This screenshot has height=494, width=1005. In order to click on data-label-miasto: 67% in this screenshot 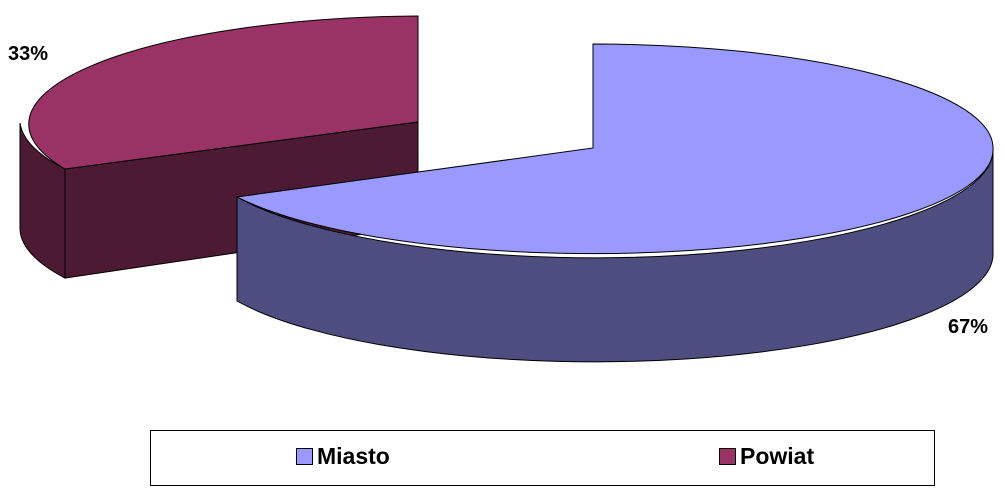, I will do `click(968, 327)`.